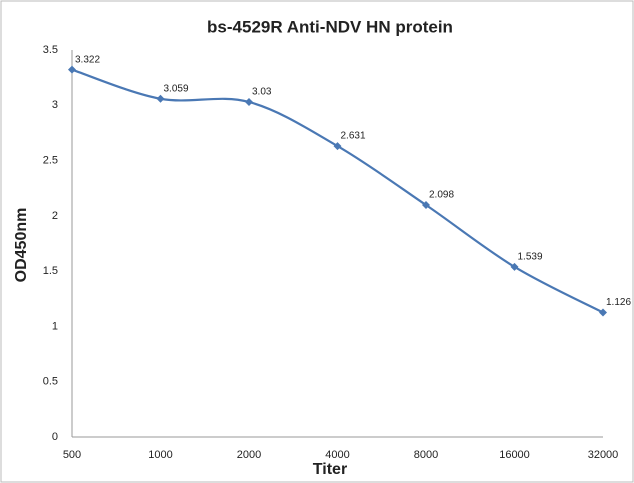 Image resolution: width=634 pixels, height=483 pixels. I want to click on data-label: 3.03, so click(262, 92).